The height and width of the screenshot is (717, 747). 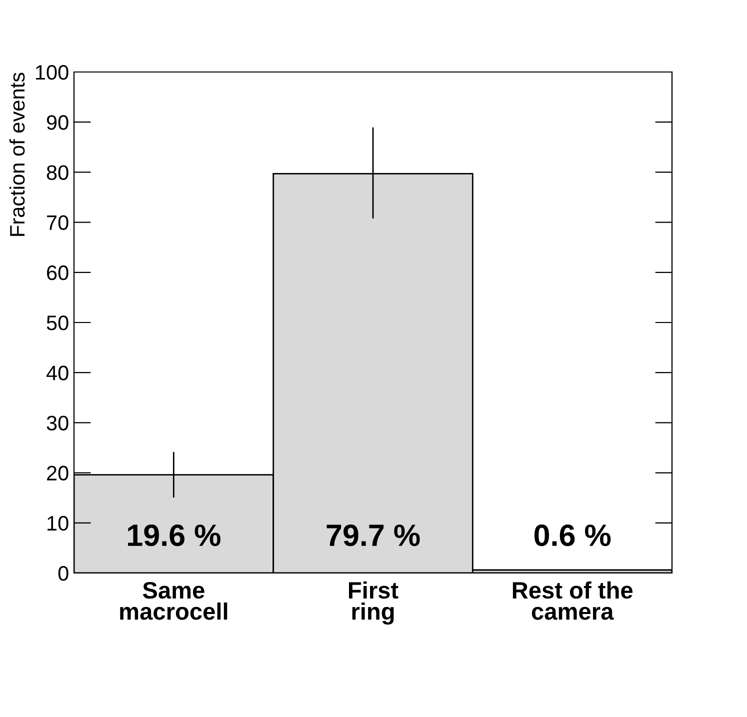 I want to click on x-tick-label: Same macrocell, so click(x=174, y=601).